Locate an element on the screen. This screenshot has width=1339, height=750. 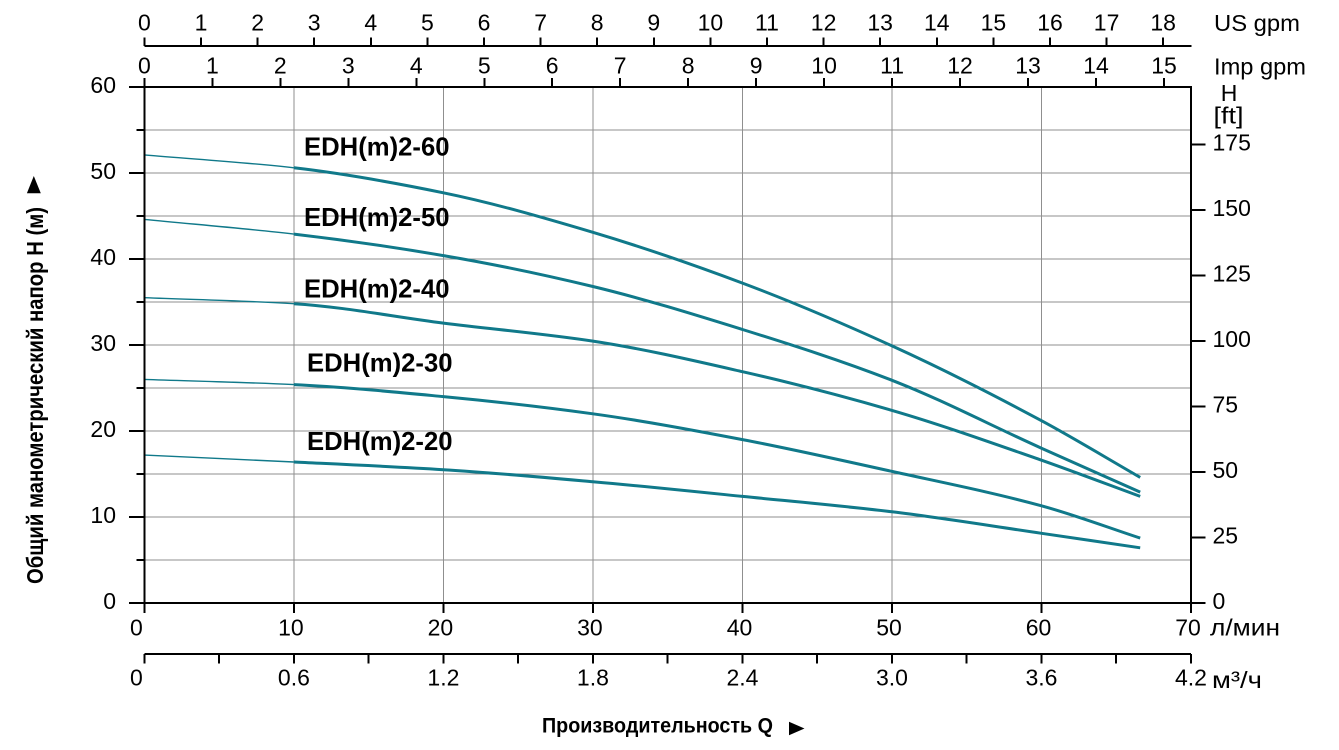
svg-text: 175 is located at coordinates (1232, 142).